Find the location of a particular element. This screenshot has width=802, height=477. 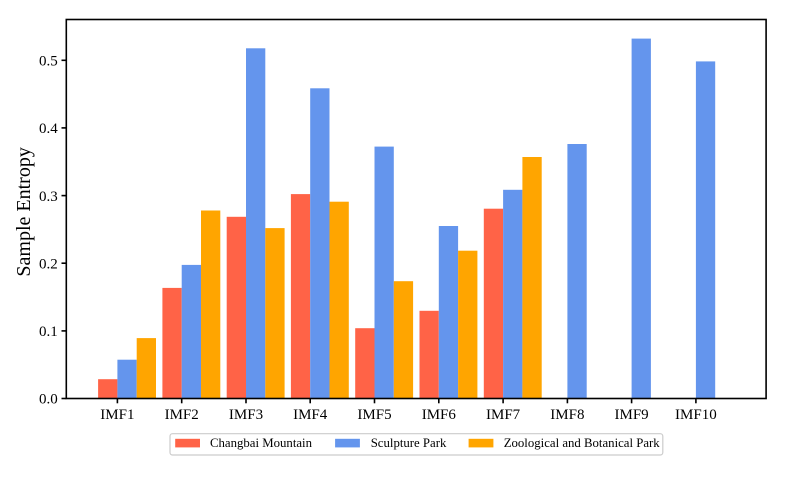

svg-text: Changbai Mountain is located at coordinates (261, 443).